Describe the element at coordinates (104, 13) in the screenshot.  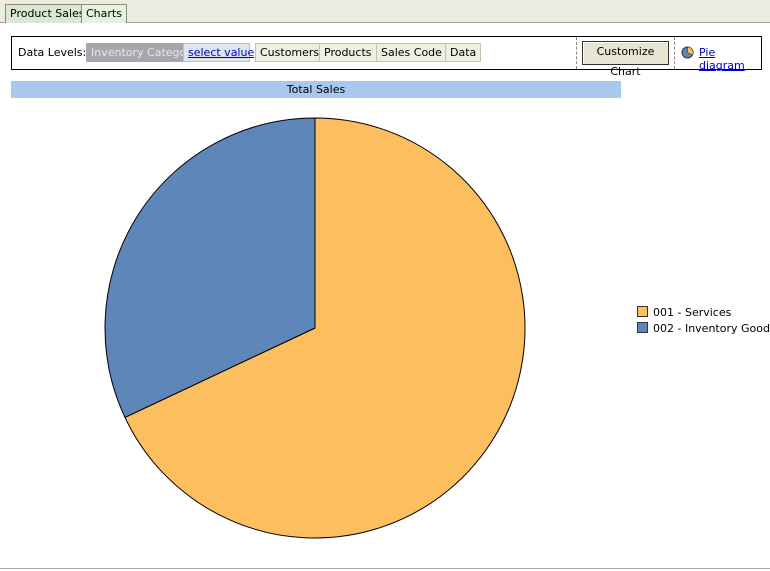
I see `tab: Charts` at that location.